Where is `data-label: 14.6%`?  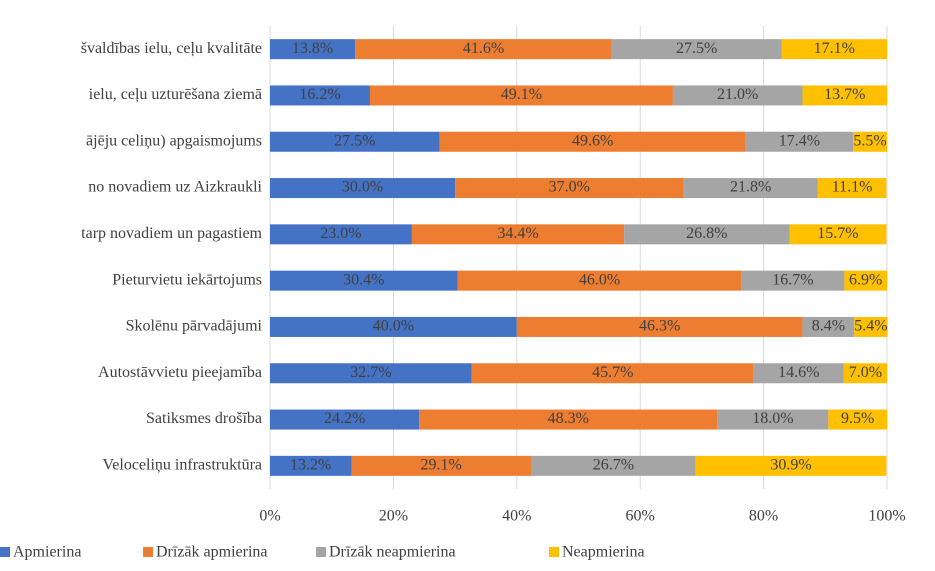
data-label: 14.6% is located at coordinates (798, 372).